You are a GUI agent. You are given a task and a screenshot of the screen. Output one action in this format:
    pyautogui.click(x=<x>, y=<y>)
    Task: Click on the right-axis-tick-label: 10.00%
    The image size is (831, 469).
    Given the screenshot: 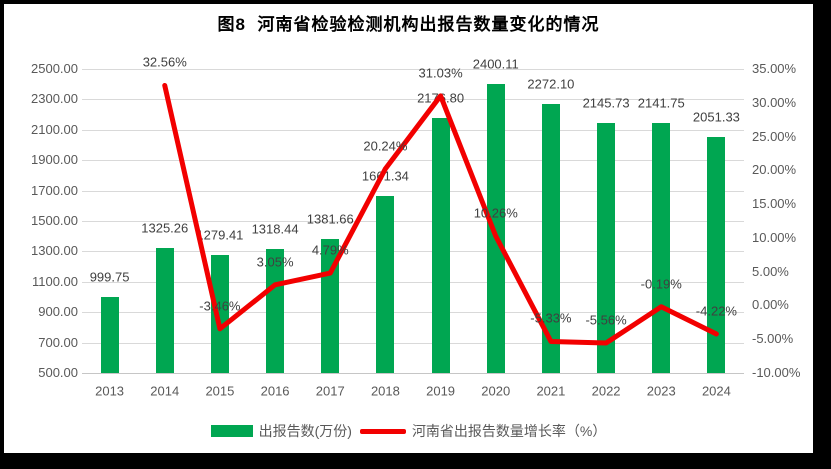 What is the action you would take?
    pyautogui.click(x=774, y=237)
    